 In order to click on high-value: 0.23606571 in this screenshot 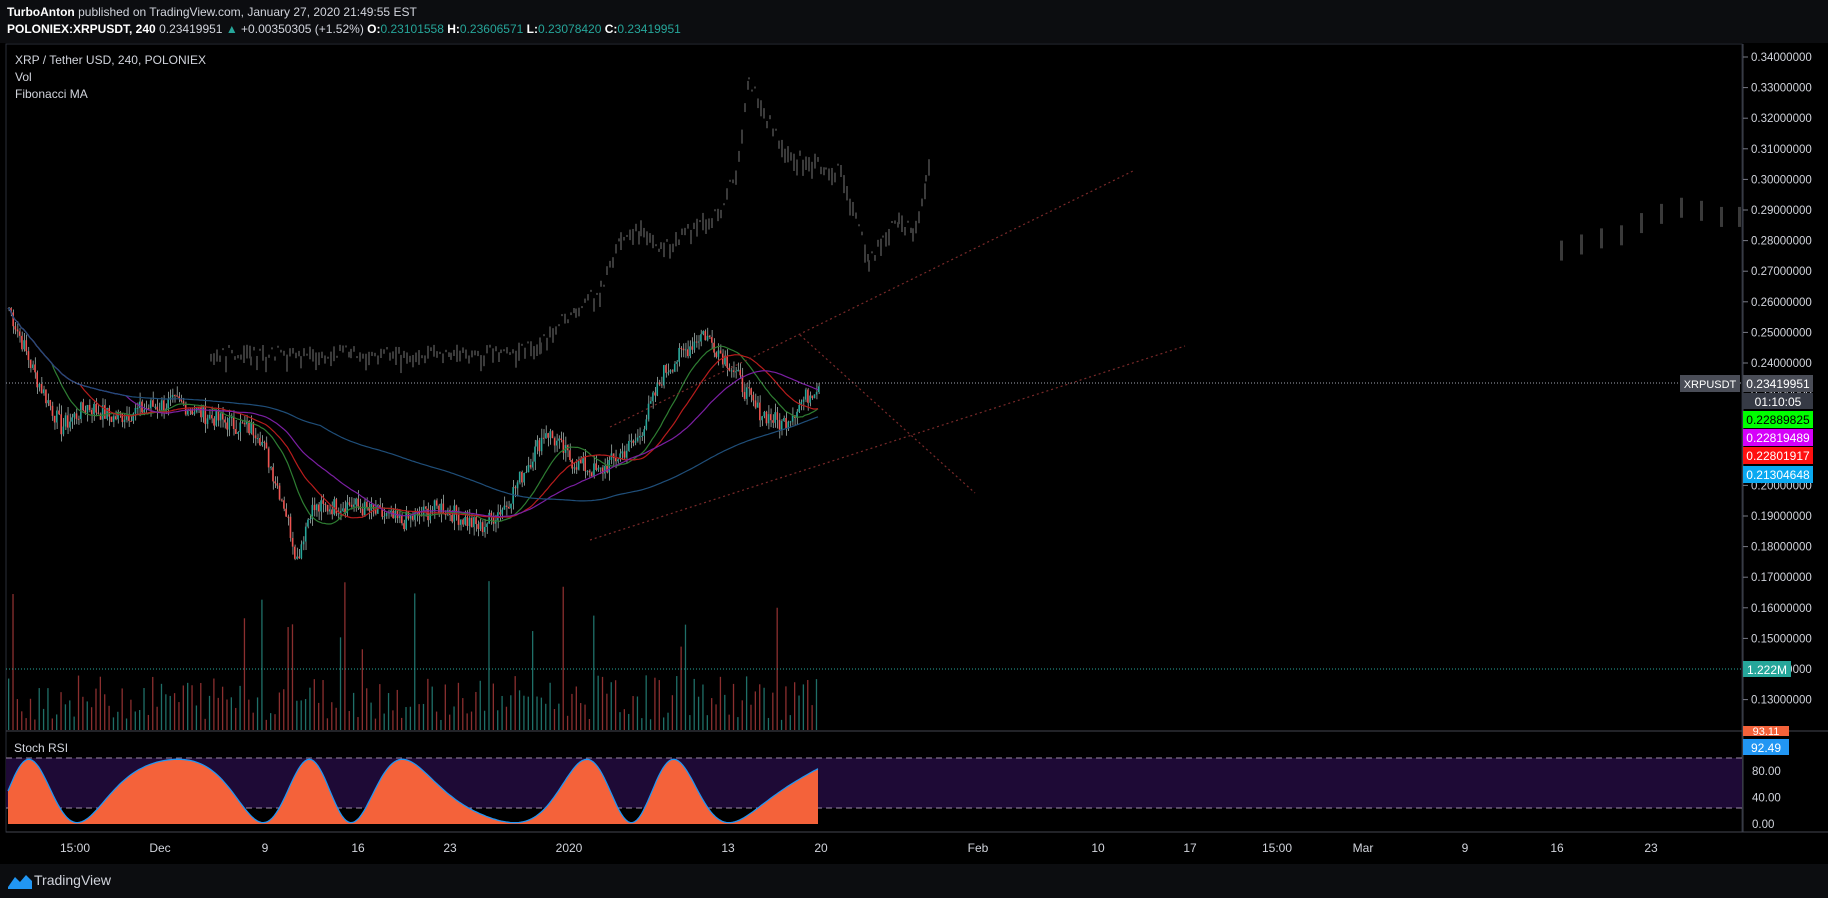, I will do `click(491, 29)`.